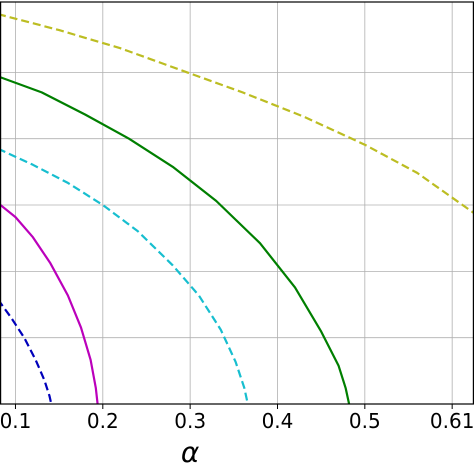 This screenshot has height=474, width=474. I want to click on x-tick-label: 0.5, so click(365, 421).